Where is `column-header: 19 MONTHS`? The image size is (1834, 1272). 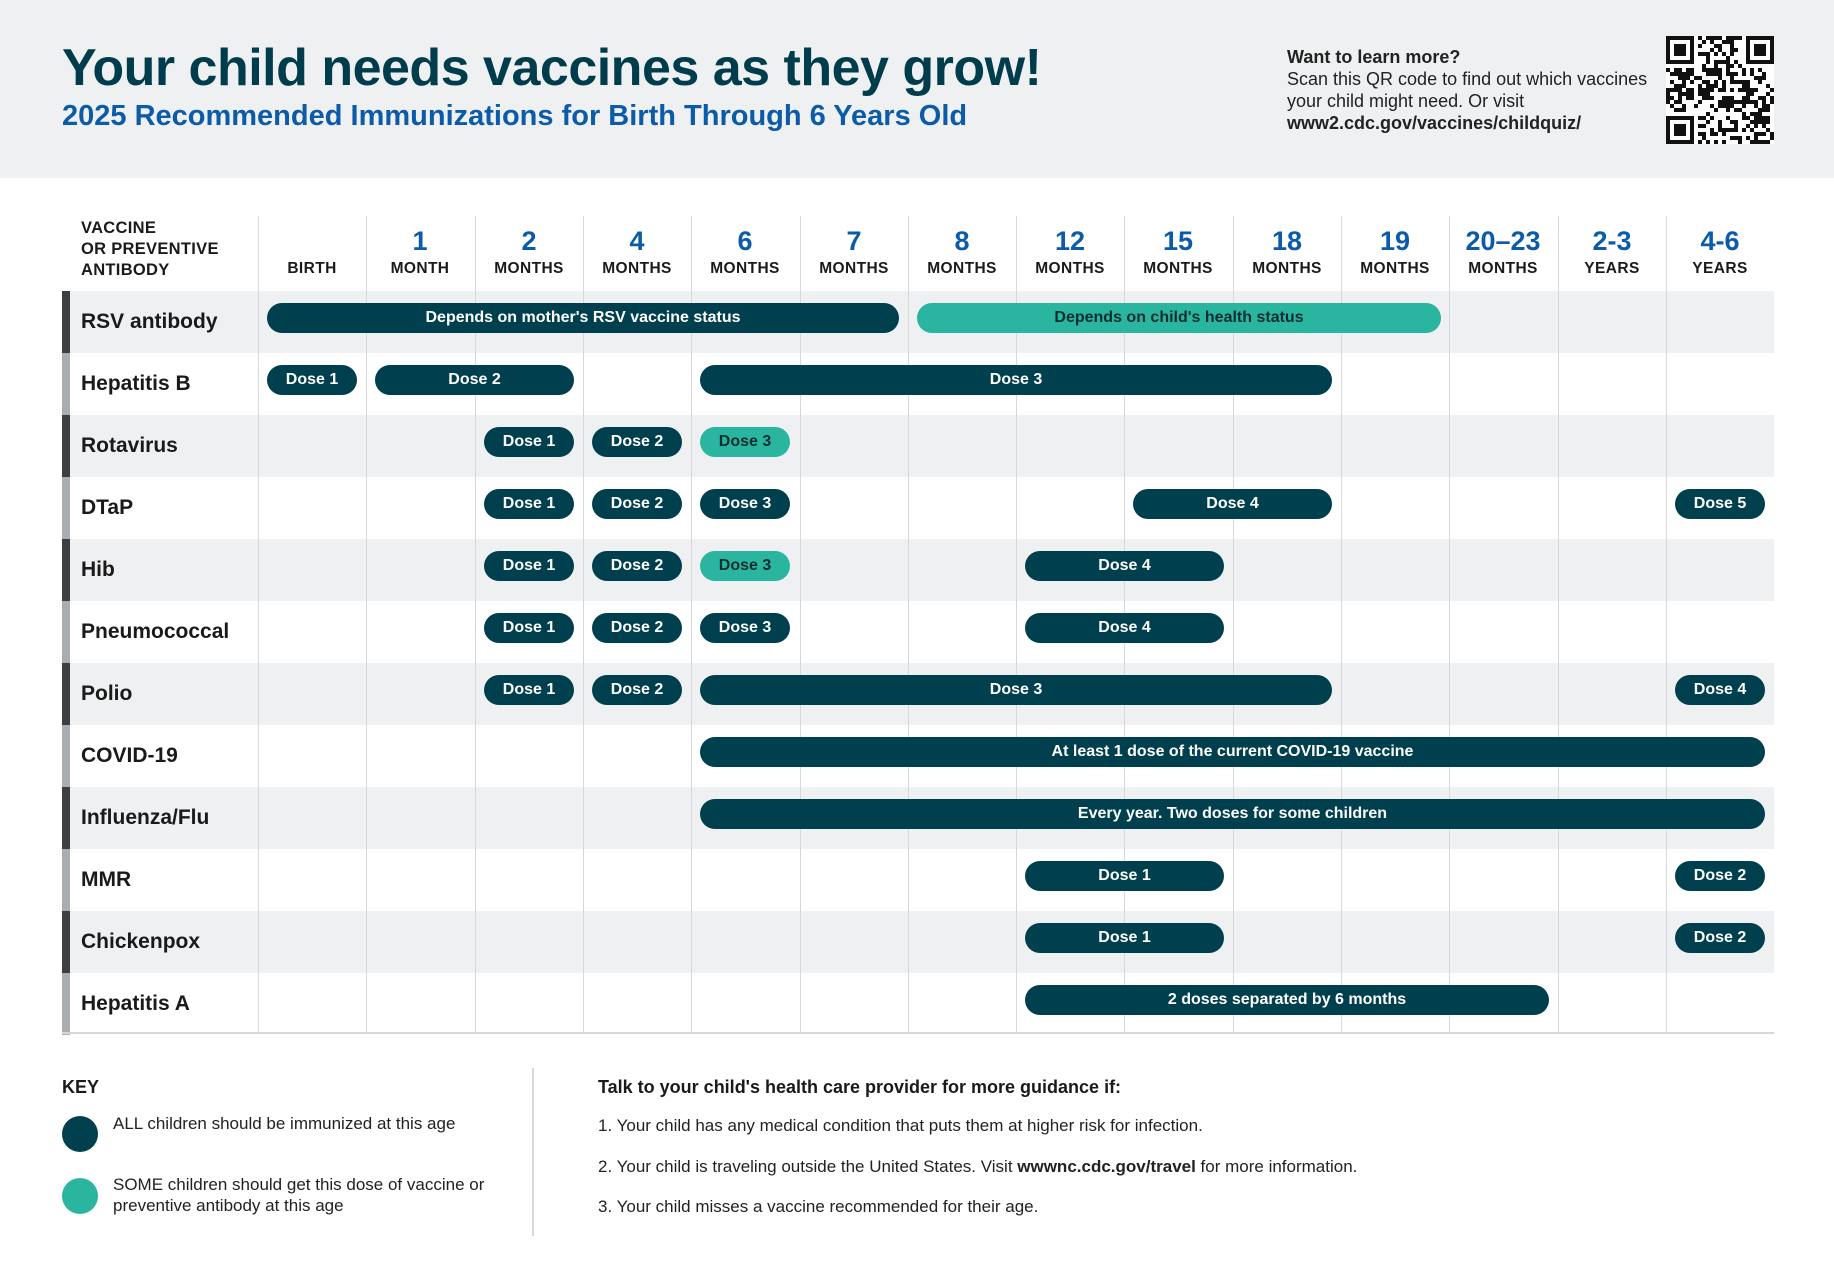 column-header: 19 MONTHS is located at coordinates (1395, 251).